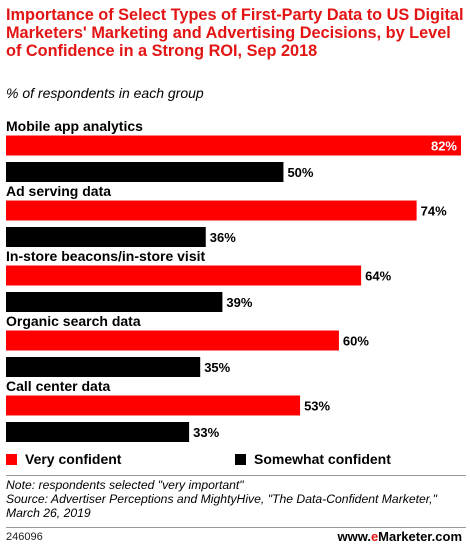 The height and width of the screenshot is (548, 470). I want to click on legend-item-somewhat-confident: Somewhat confident, so click(313, 459).